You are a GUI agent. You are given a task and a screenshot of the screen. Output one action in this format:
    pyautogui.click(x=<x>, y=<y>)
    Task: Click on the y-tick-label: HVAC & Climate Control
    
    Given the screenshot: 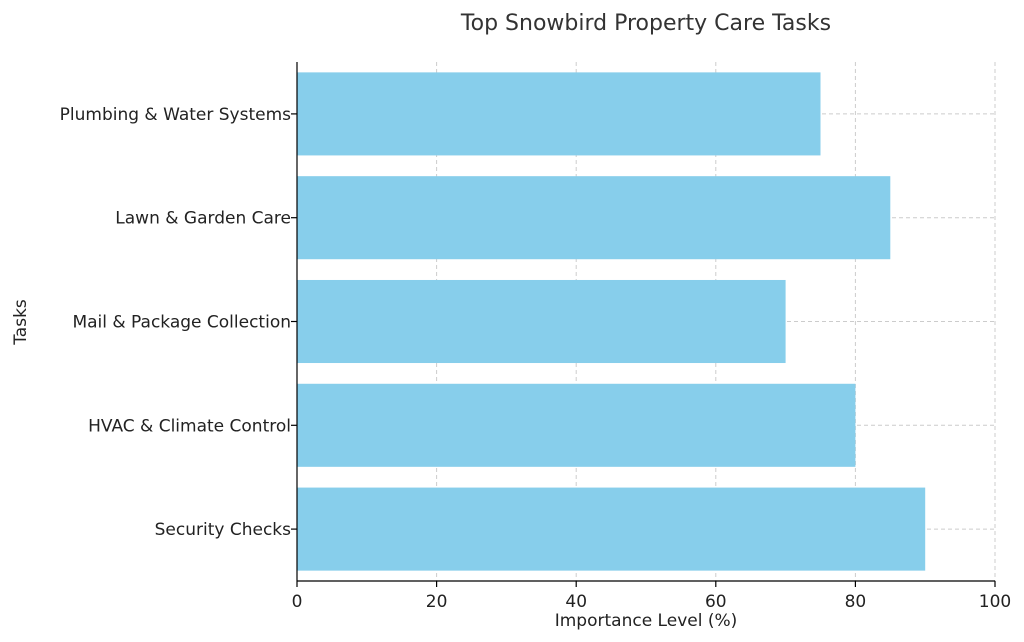 What is the action you would take?
    pyautogui.click(x=189, y=426)
    